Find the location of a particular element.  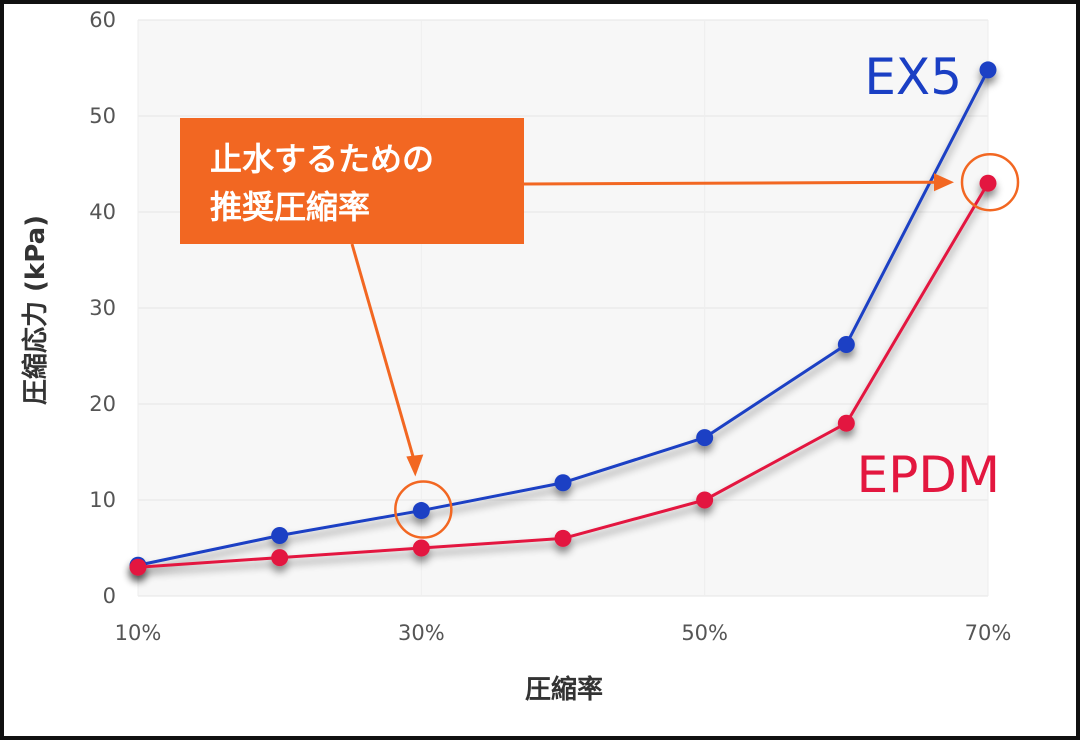

series-label-epdm: EPDM is located at coordinates (928, 475).